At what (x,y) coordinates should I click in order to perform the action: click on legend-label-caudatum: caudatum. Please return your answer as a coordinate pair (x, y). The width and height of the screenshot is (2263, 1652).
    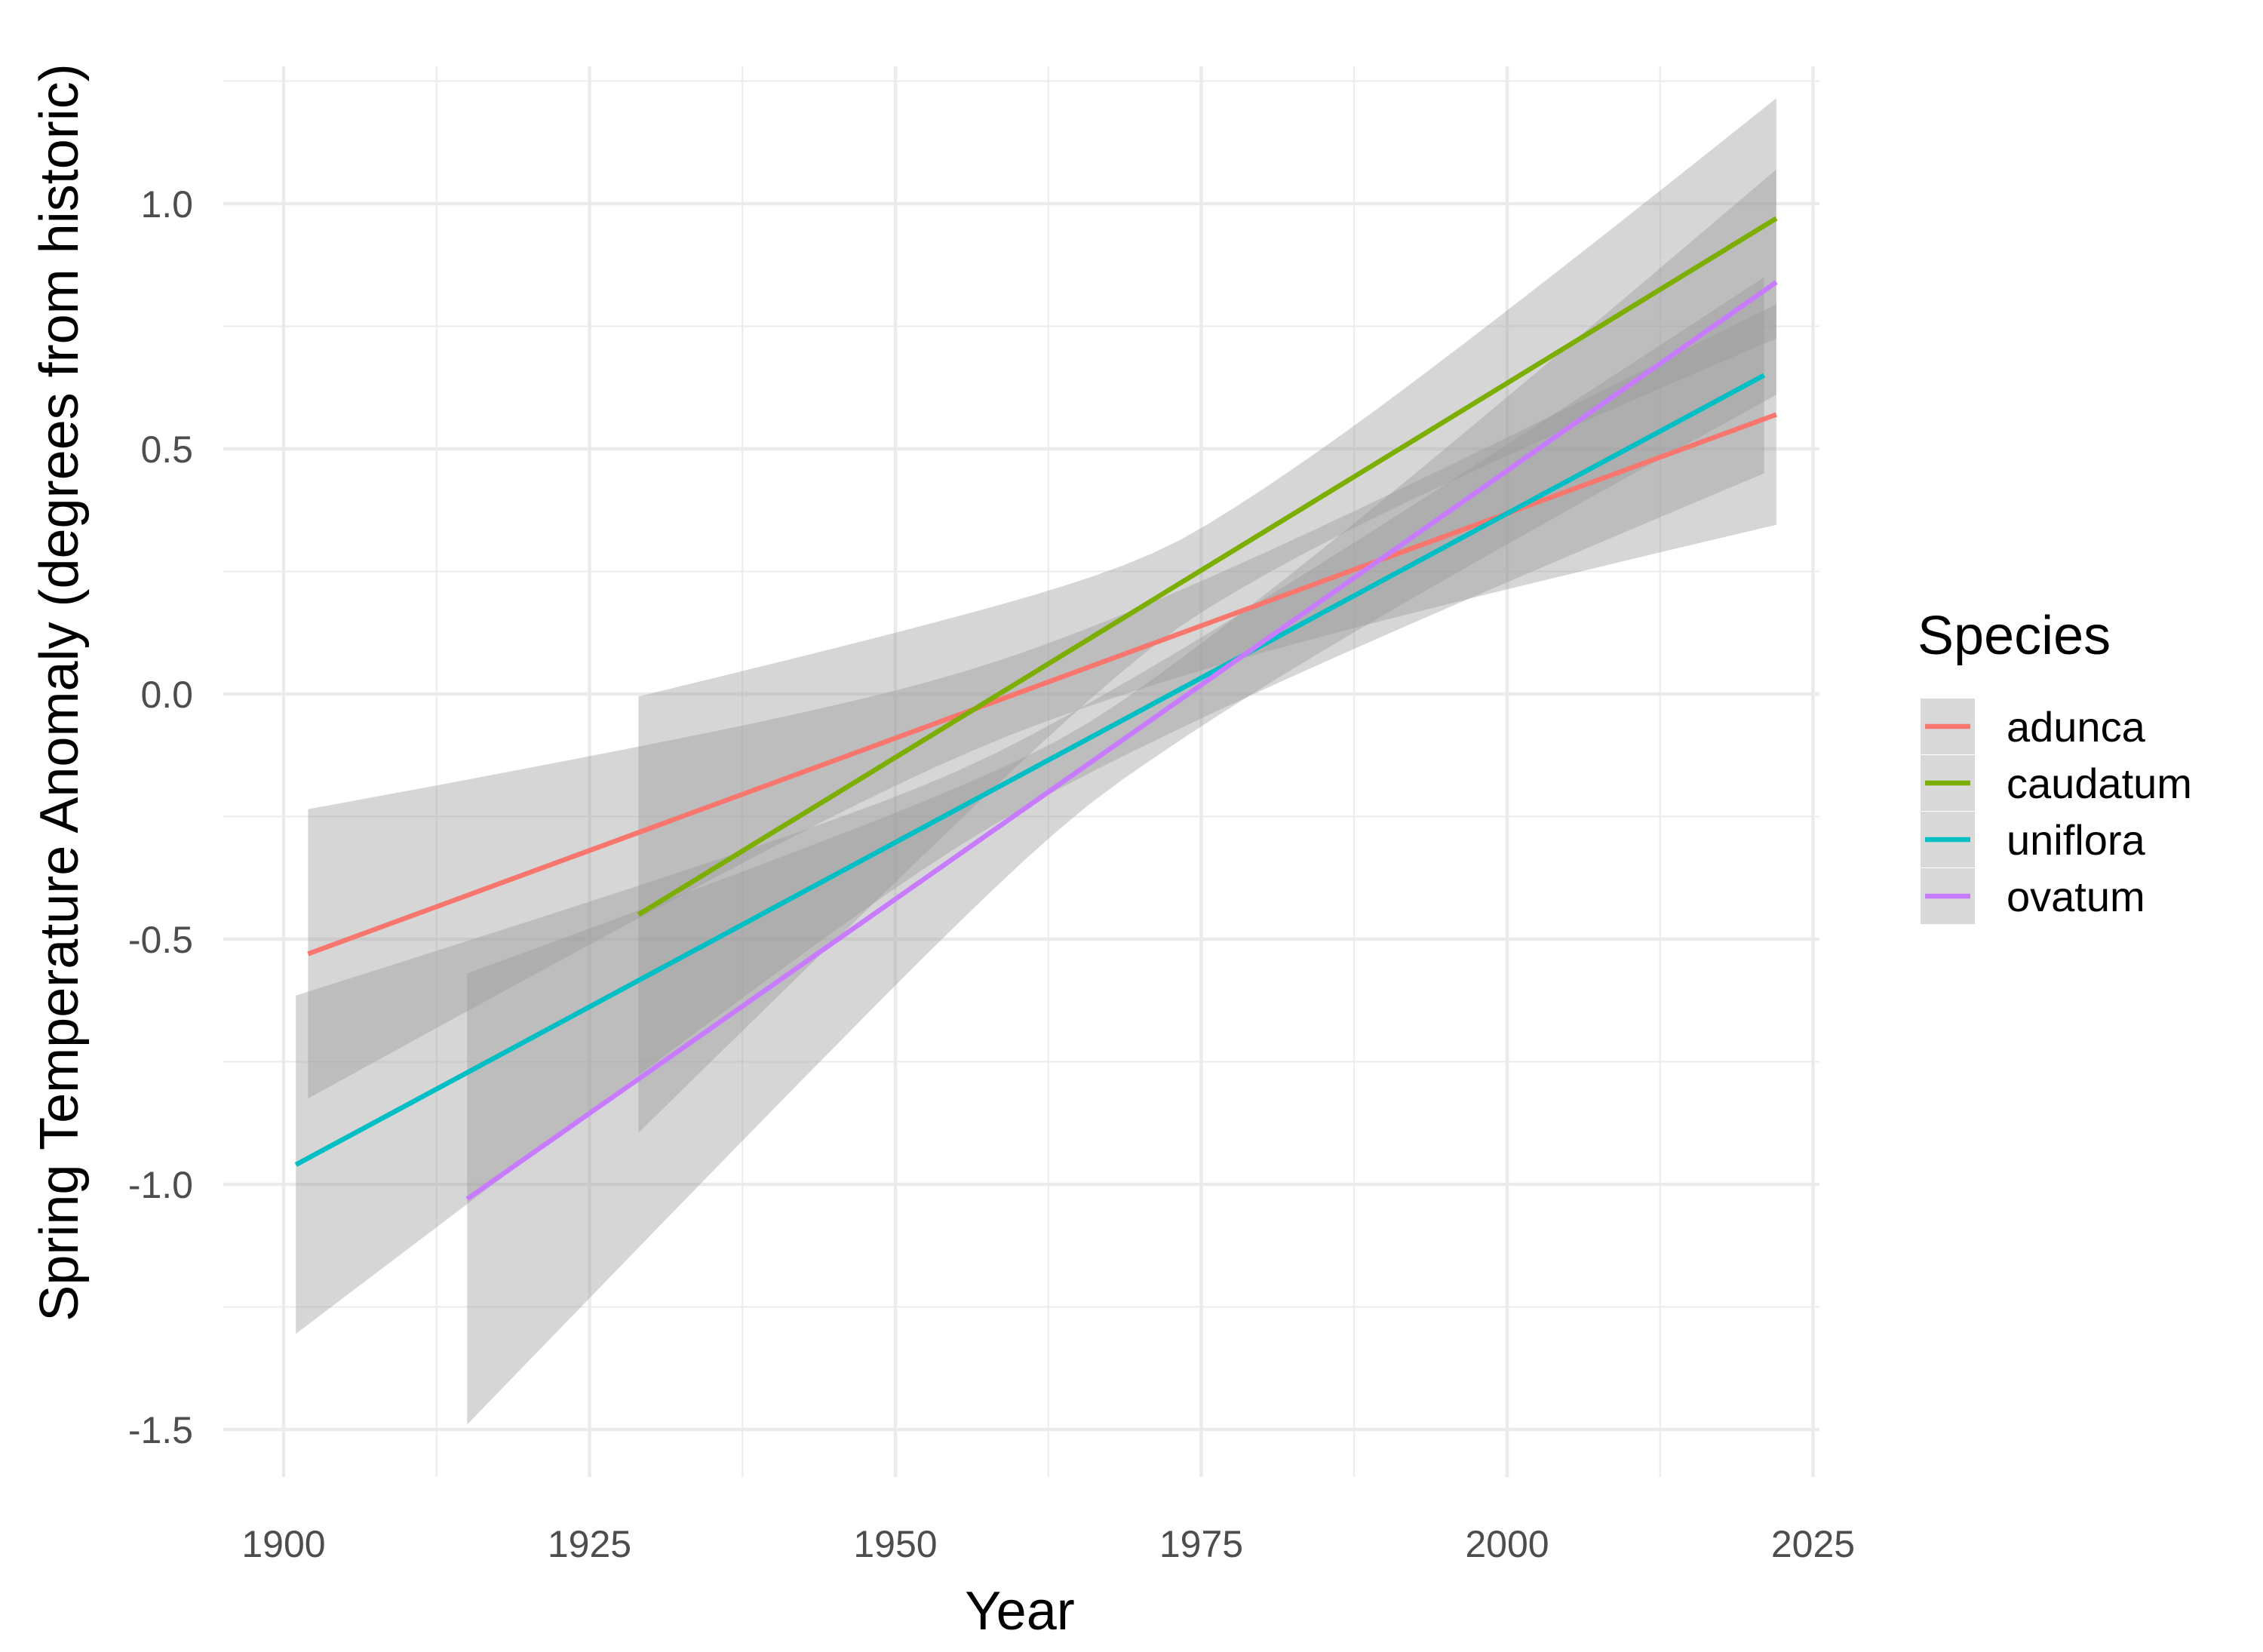
    Looking at the image, I should click on (2099, 783).